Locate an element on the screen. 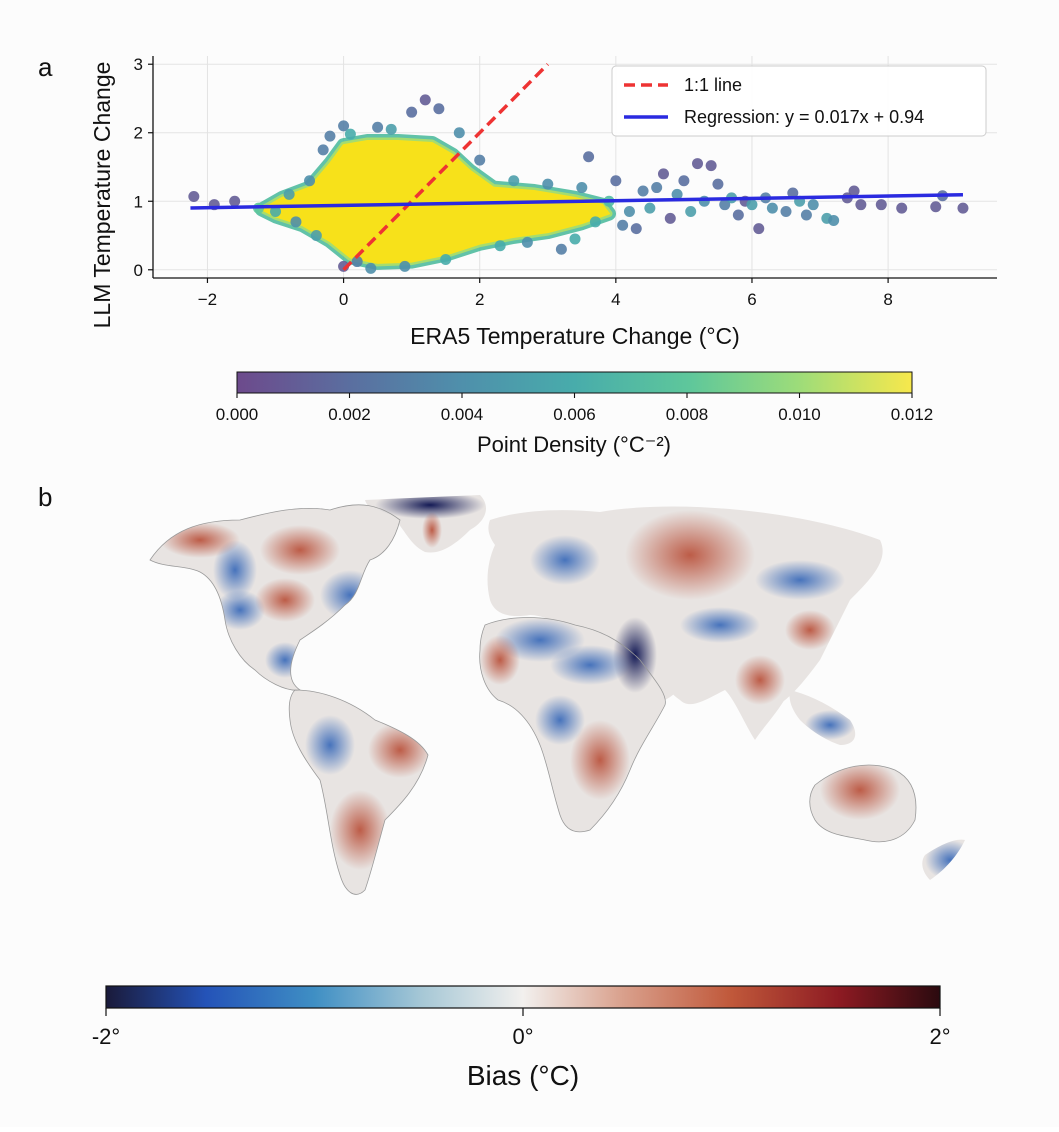 The height and width of the screenshot is (1132, 1059). x-tick-label: 2 is located at coordinates (479, 299).